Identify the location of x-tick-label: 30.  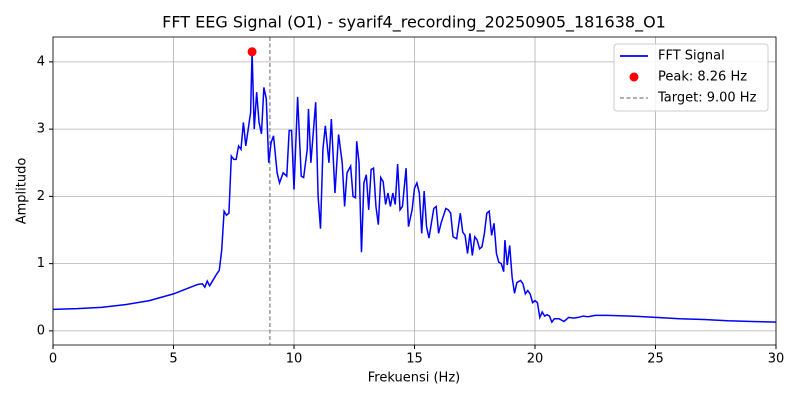
(776, 359).